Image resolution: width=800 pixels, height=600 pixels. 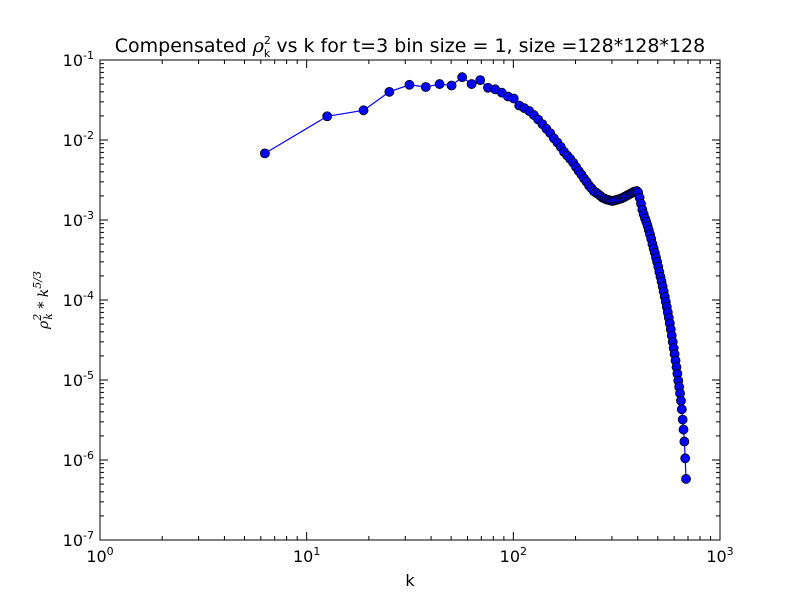 What do you see at coordinates (78, 539) in the screenshot?
I see `y-tick-label: 10⁻⁷` at bounding box center [78, 539].